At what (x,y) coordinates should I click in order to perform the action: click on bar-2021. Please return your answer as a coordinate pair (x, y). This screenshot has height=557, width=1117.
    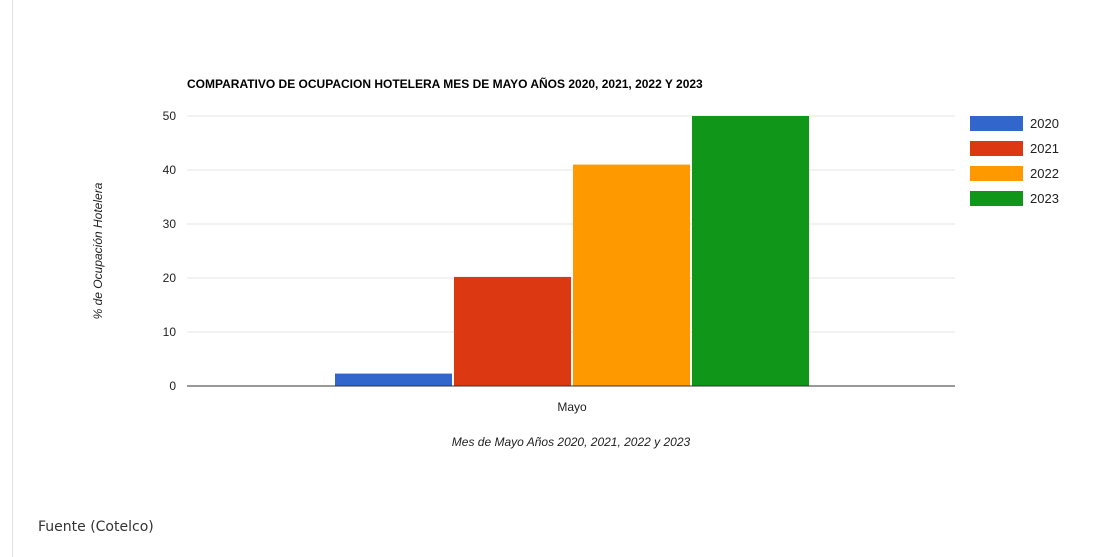
    Looking at the image, I should click on (512, 331).